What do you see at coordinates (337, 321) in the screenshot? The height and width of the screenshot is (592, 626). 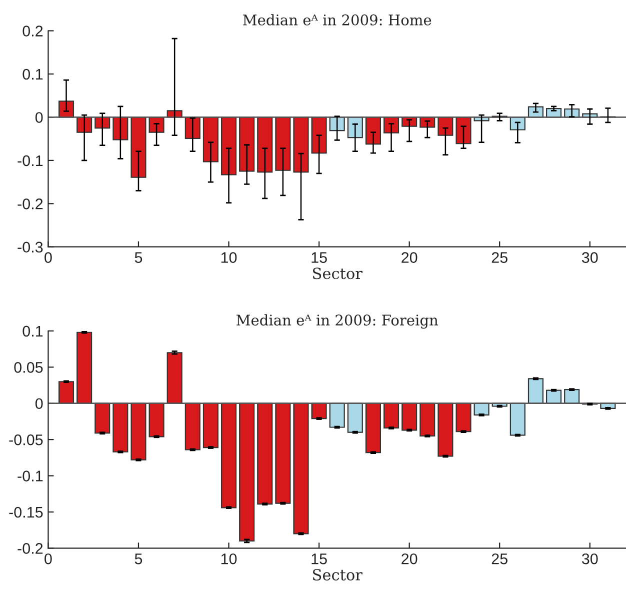 I see `chart-title: Median eᴬ in 2009: Foreign` at bounding box center [337, 321].